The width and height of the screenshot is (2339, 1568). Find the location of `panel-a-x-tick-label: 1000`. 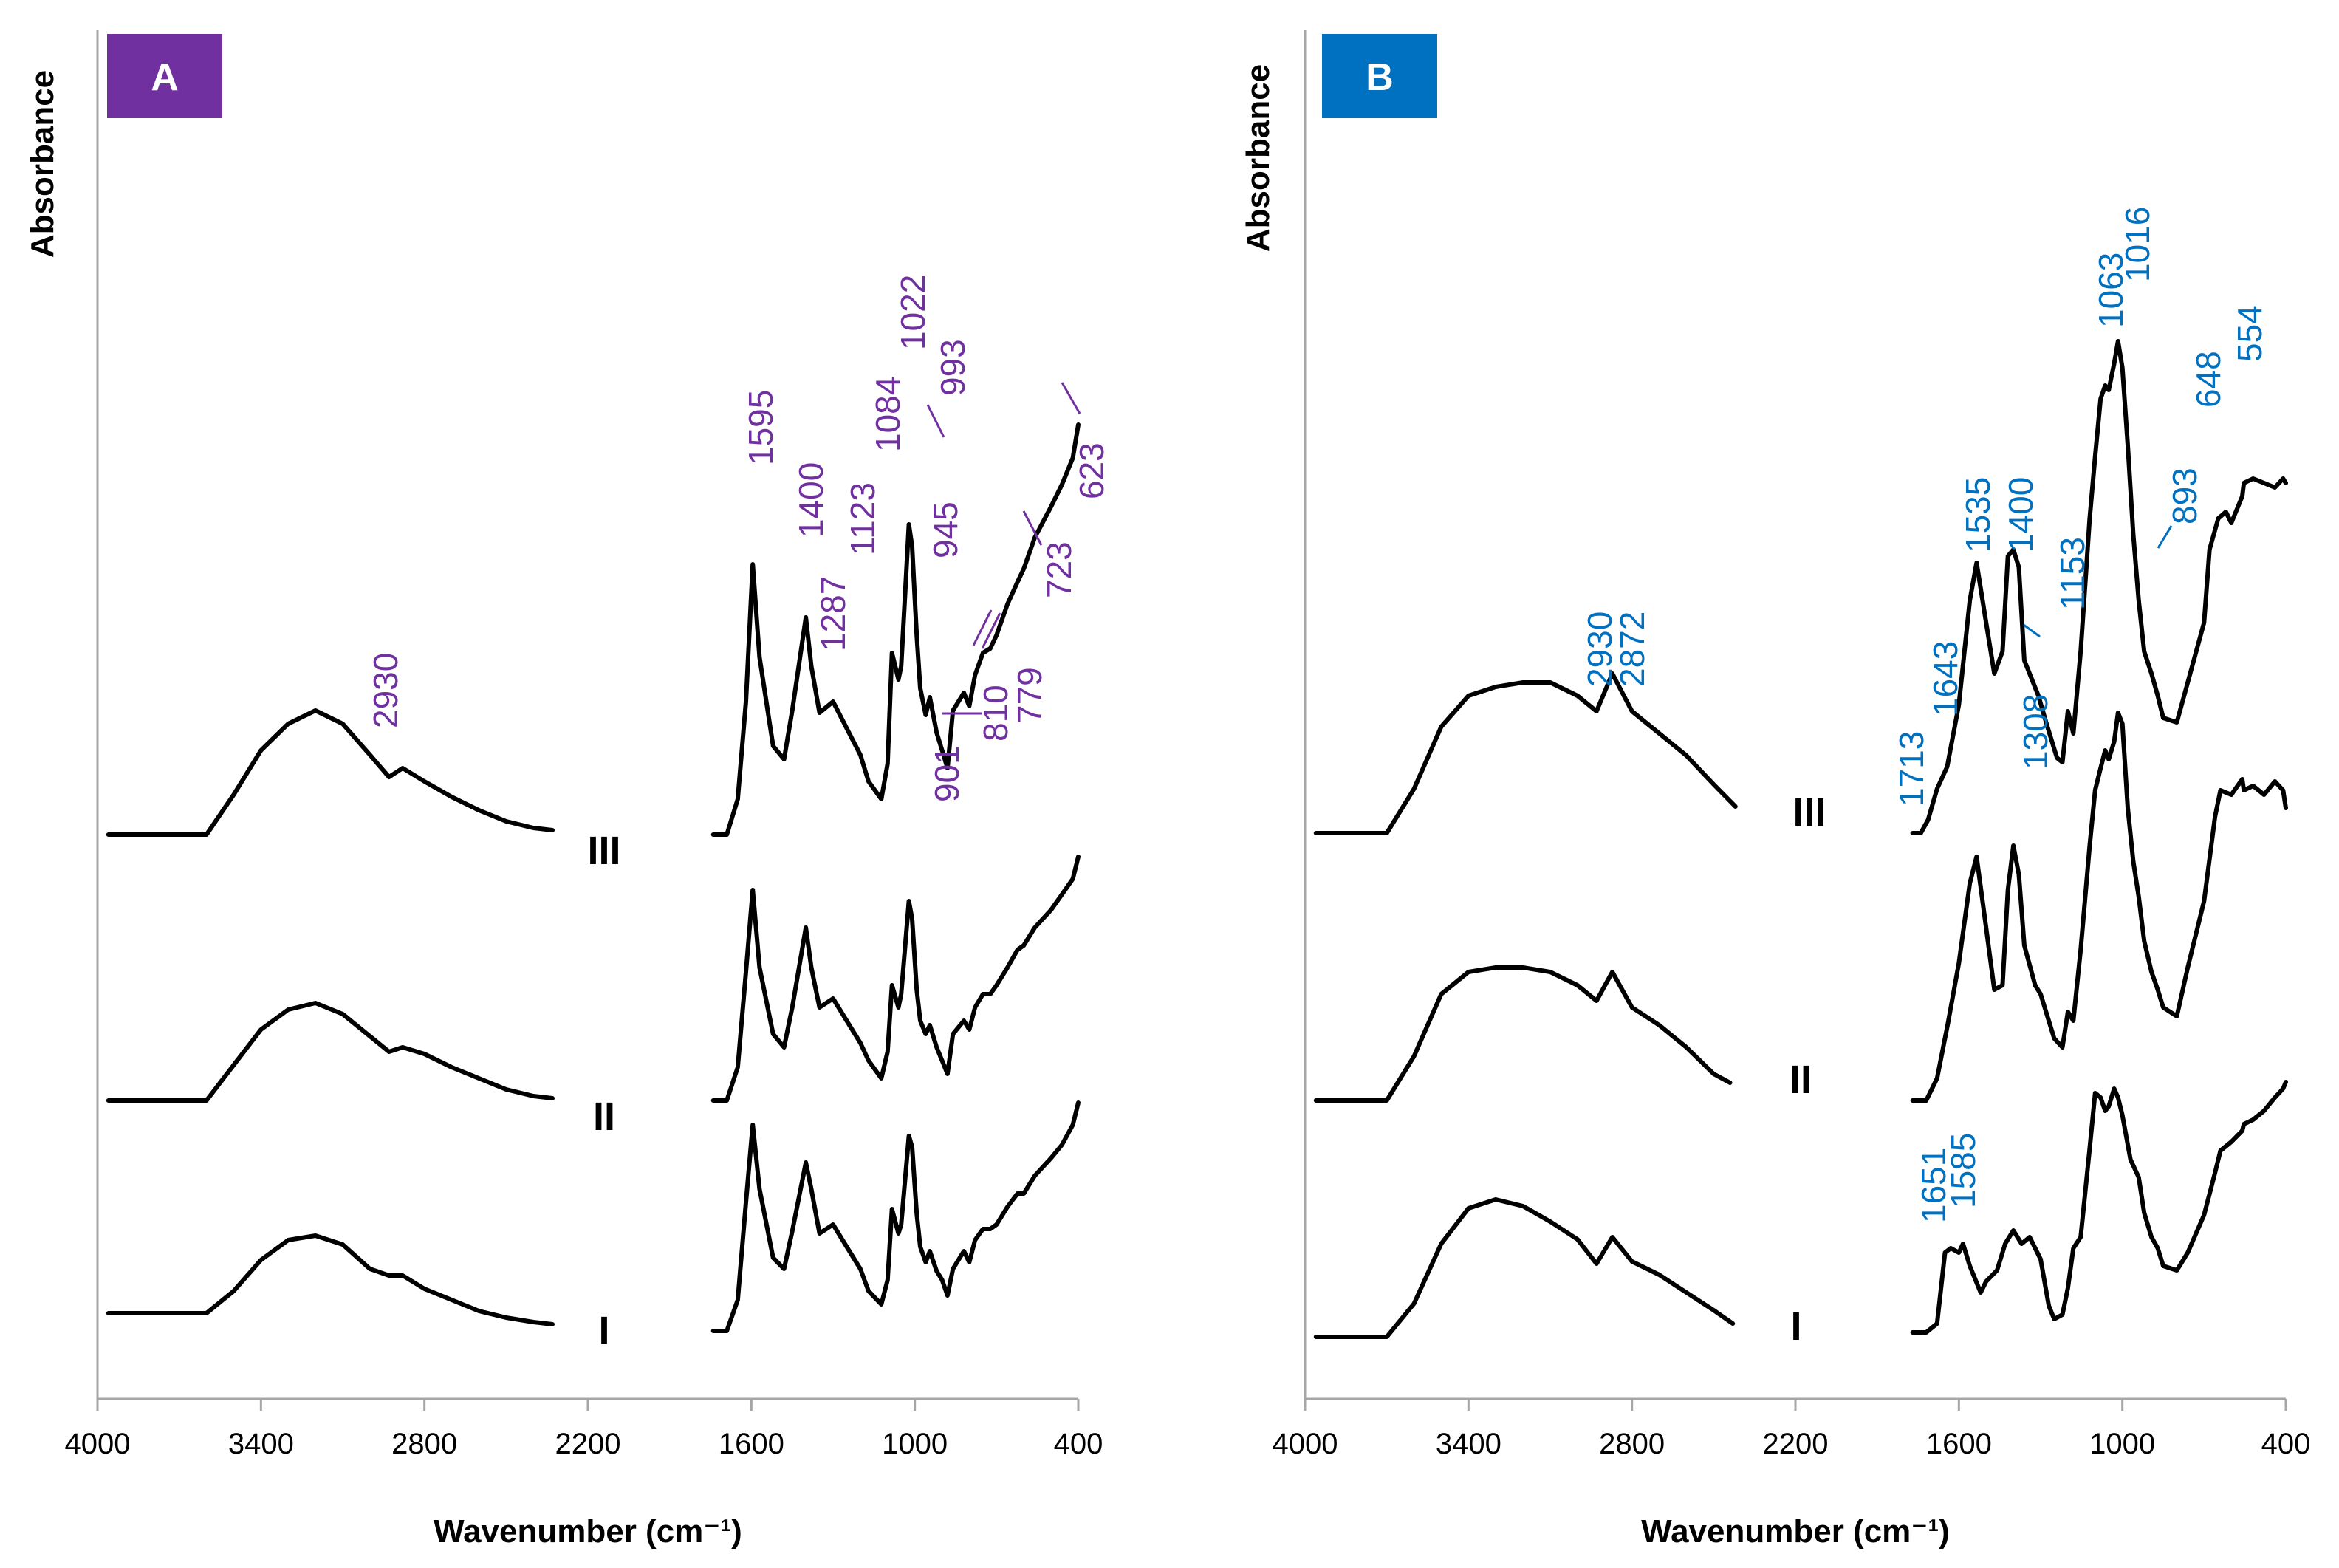

panel-a-x-tick-label: 1000 is located at coordinates (915, 1444).